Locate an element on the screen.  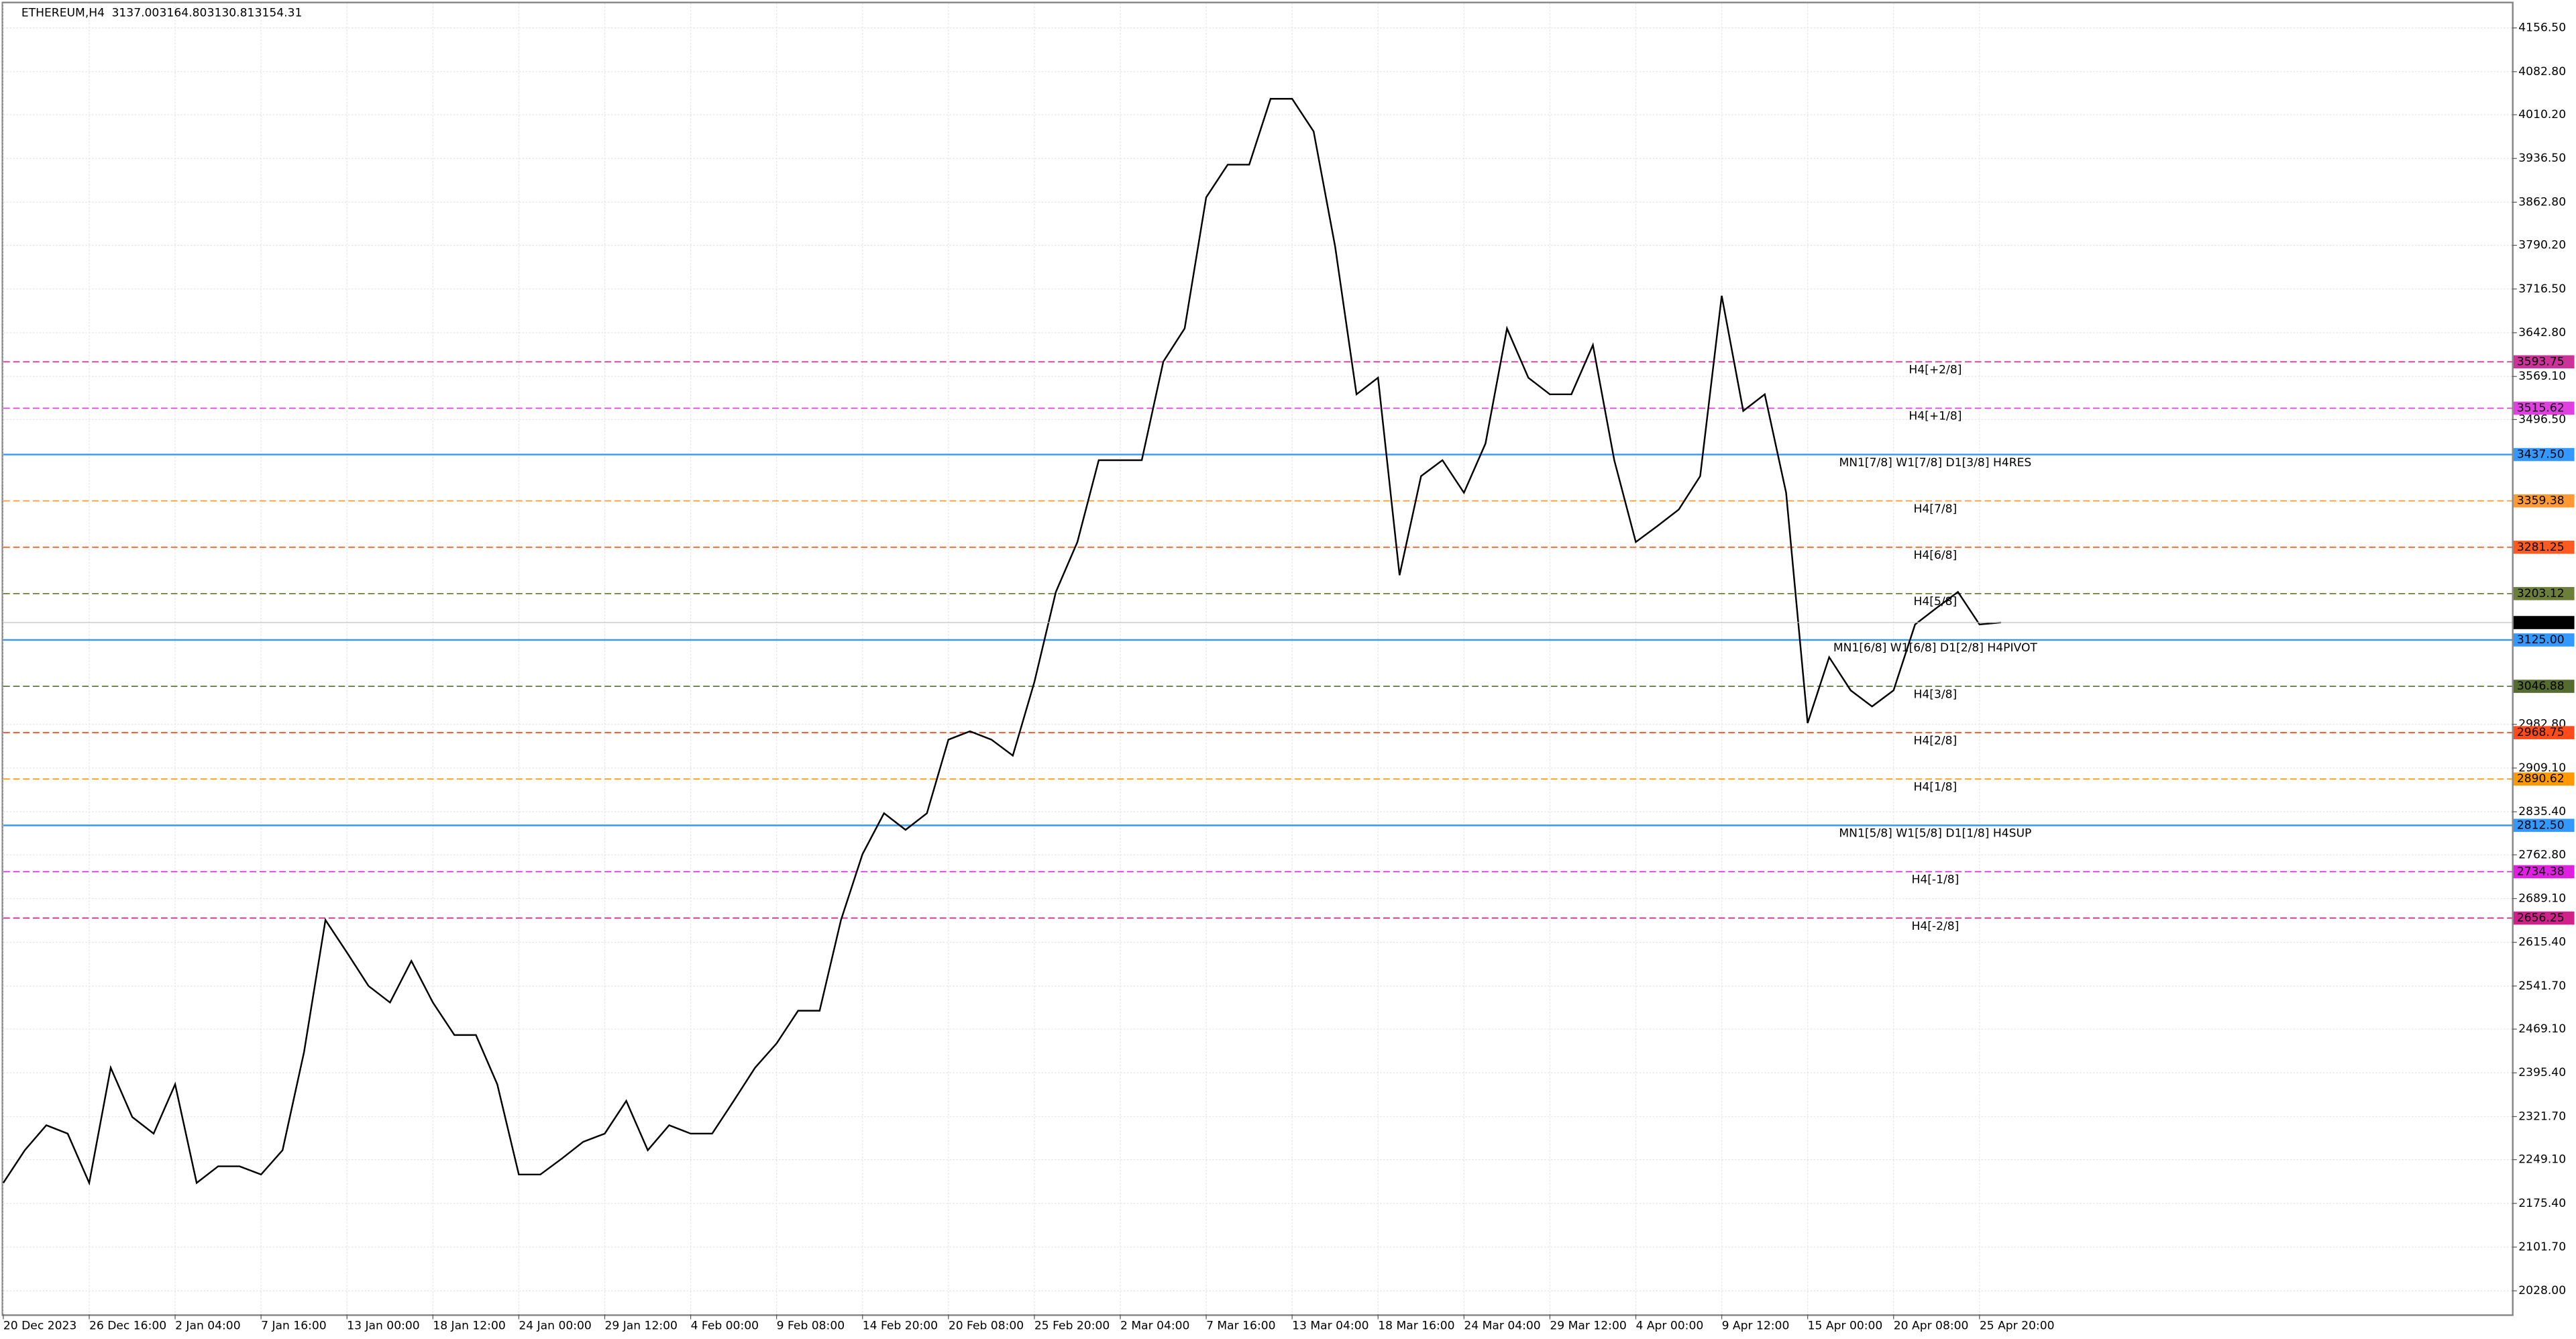
y-tick-label: 2101.70 is located at coordinates (2542, 1247).